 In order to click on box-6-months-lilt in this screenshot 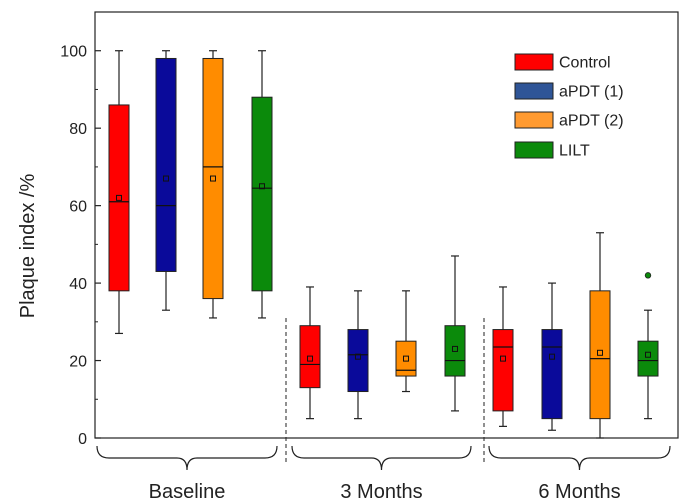, I will do `click(648, 346)`.